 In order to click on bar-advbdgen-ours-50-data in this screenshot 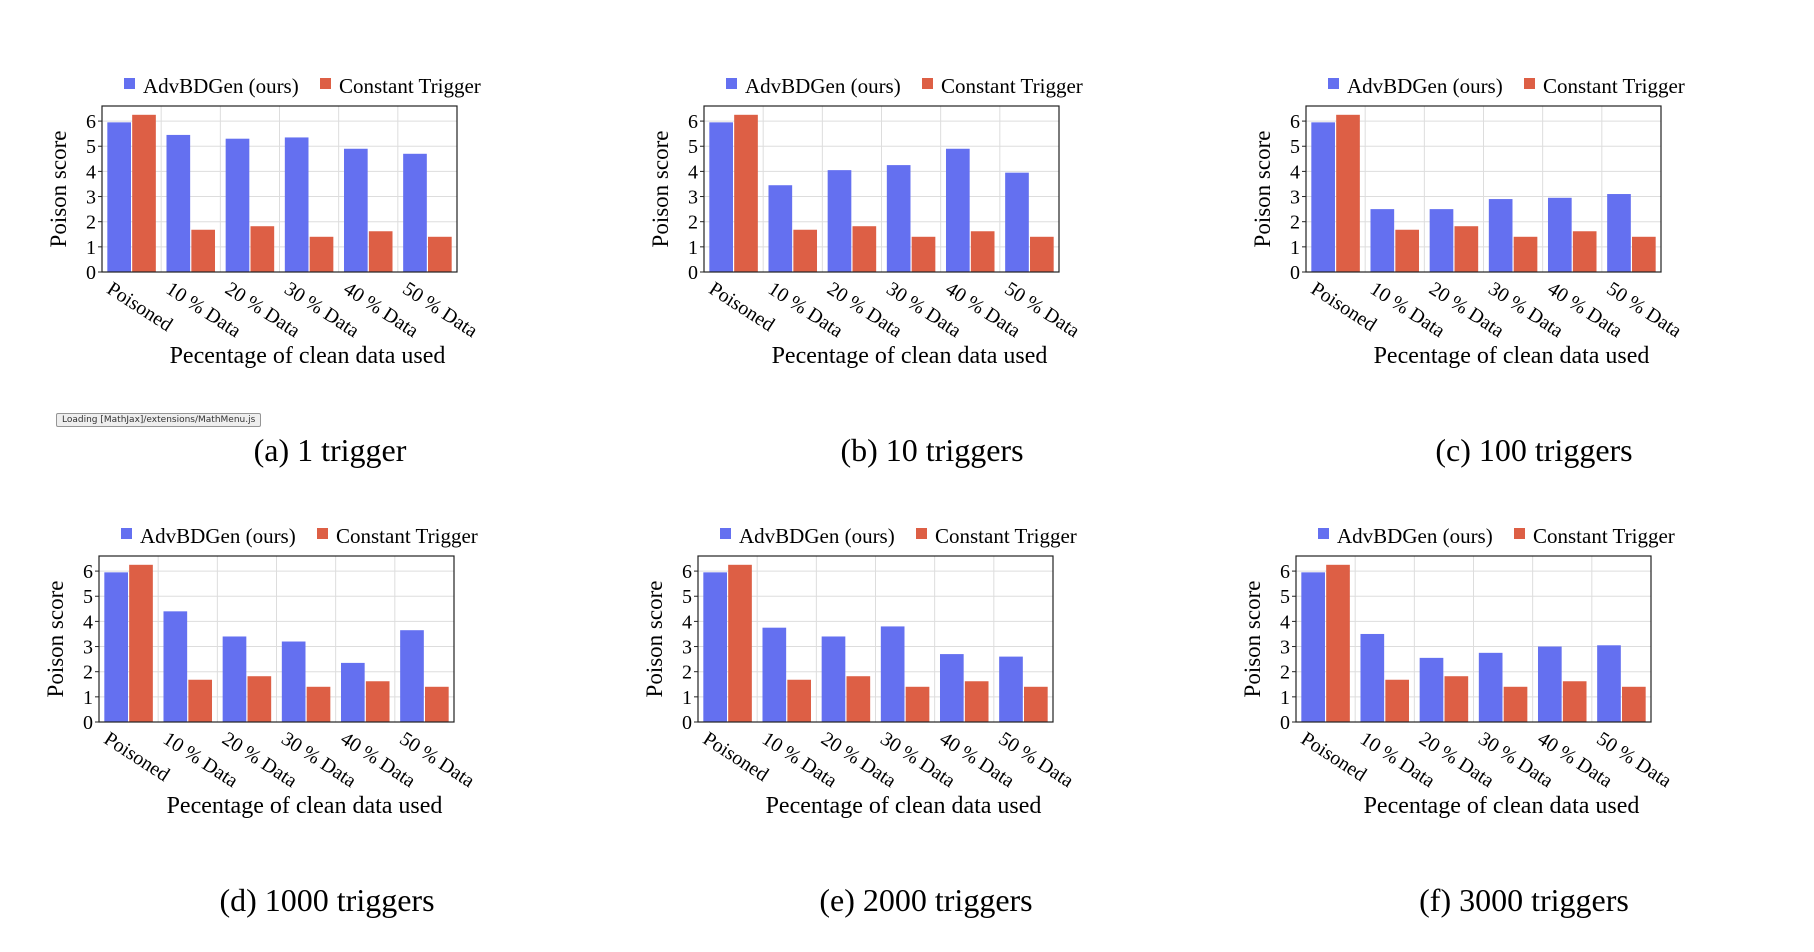, I will do `click(412, 676)`.